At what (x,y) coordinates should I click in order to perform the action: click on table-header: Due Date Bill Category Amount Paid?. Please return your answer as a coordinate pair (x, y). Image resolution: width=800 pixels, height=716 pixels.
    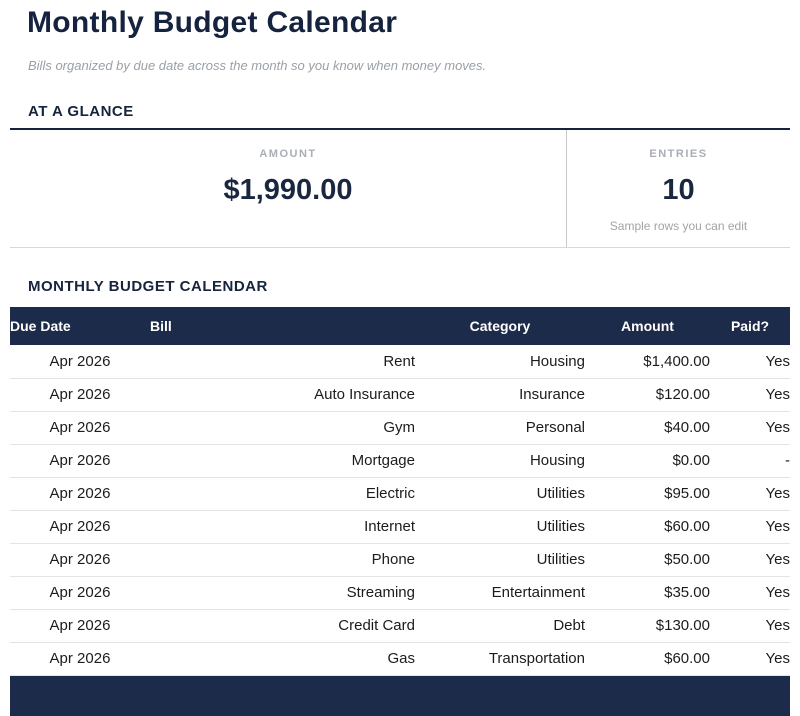
    Looking at the image, I should click on (400, 326).